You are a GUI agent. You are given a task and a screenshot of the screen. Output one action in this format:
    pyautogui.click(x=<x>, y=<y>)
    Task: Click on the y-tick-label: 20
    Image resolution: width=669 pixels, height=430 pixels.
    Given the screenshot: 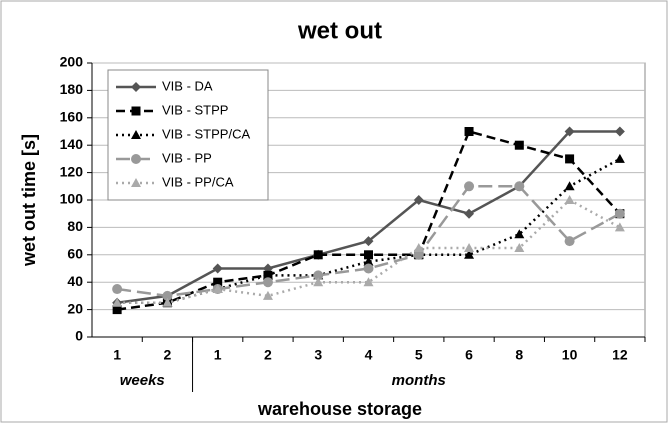 What is the action you would take?
    pyautogui.click(x=75, y=308)
    